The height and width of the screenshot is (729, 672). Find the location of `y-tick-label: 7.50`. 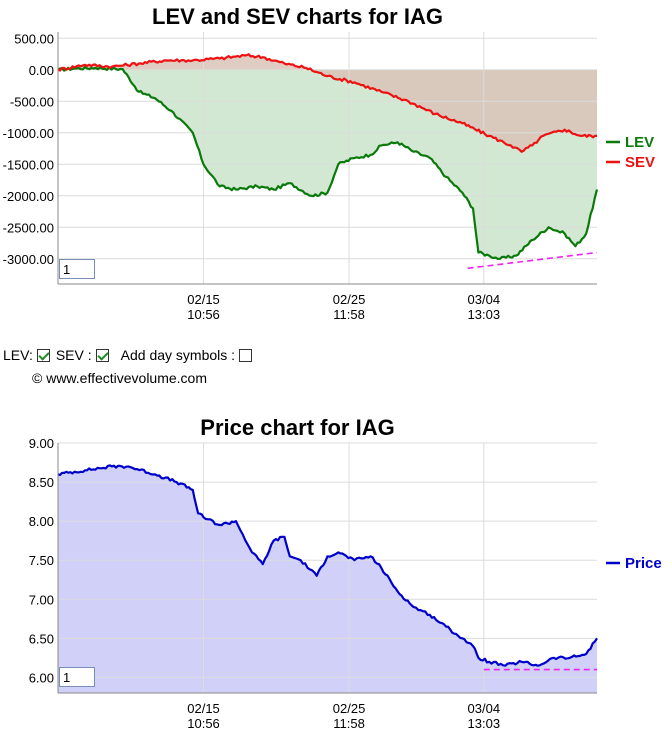

y-tick-label: 7.50 is located at coordinates (41, 560).